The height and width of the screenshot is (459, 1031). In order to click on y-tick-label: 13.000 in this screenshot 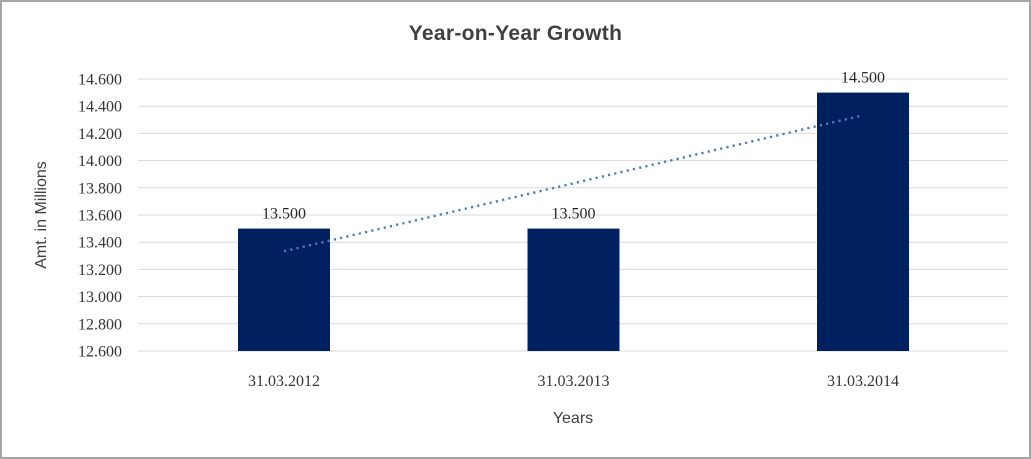, I will do `click(100, 297)`.